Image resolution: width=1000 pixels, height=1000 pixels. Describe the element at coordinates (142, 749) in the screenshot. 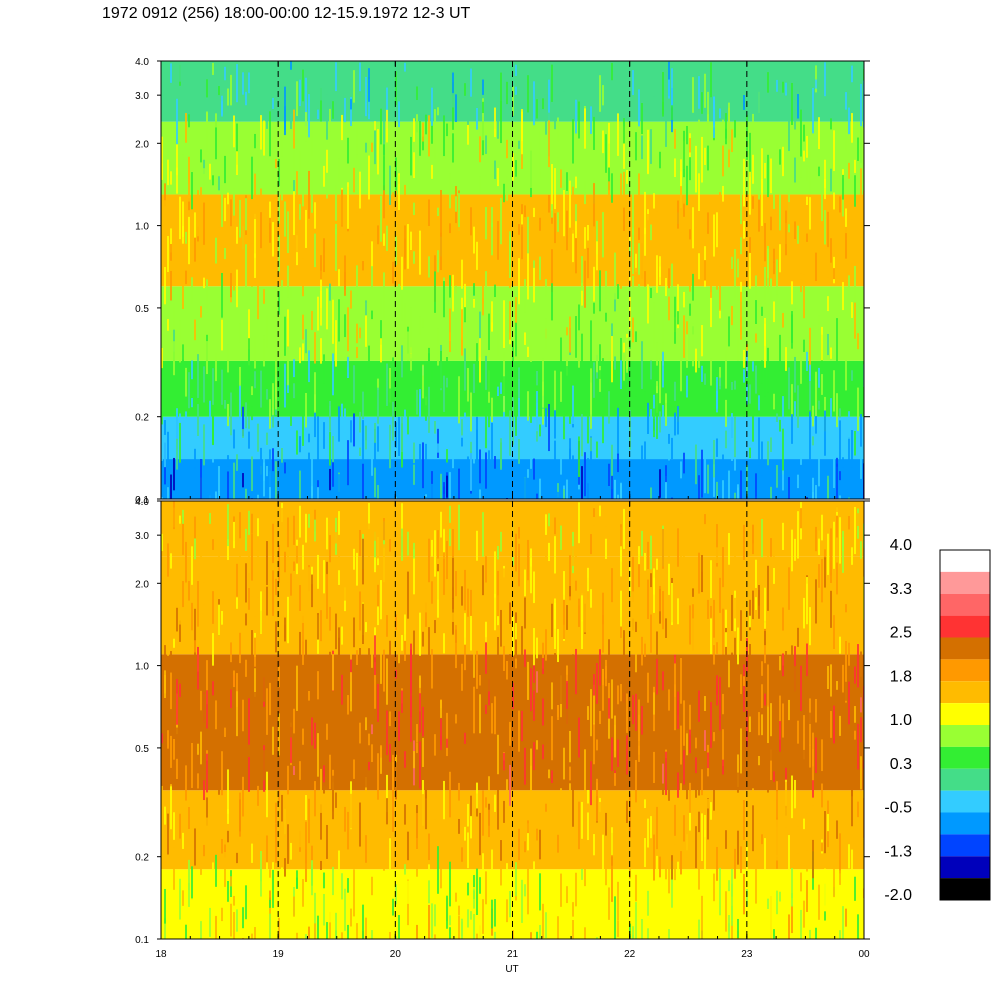

I see `y-tick-label: 0.5` at that location.